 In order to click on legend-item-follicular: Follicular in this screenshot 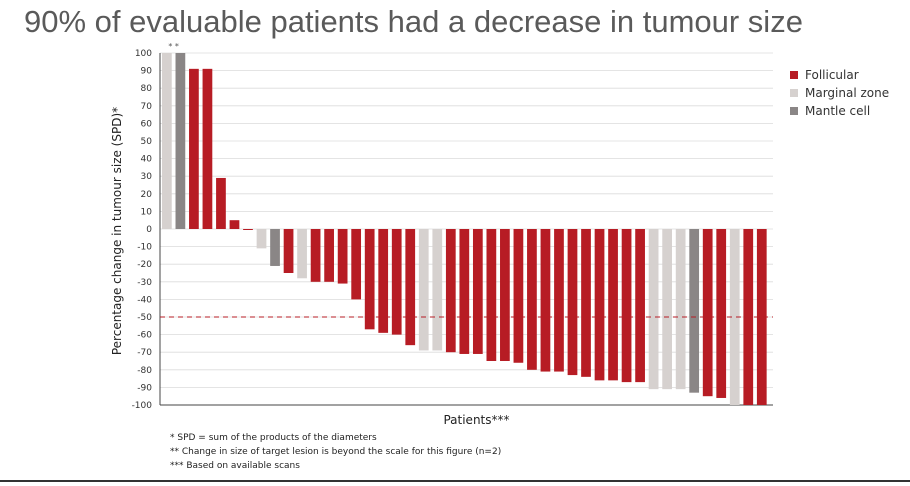, I will do `click(839, 75)`.